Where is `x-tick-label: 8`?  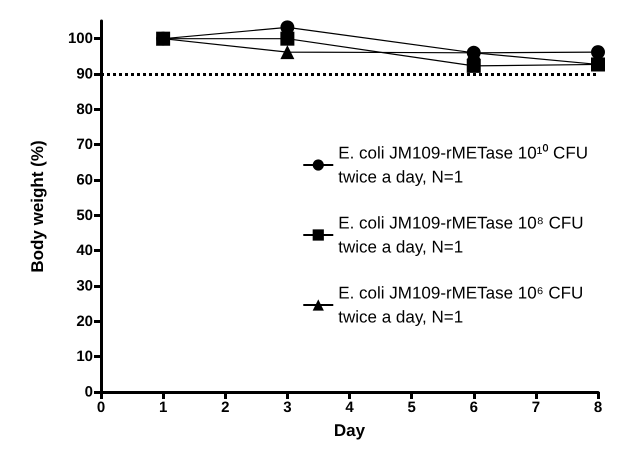
x-tick-label: 8 is located at coordinates (598, 407).